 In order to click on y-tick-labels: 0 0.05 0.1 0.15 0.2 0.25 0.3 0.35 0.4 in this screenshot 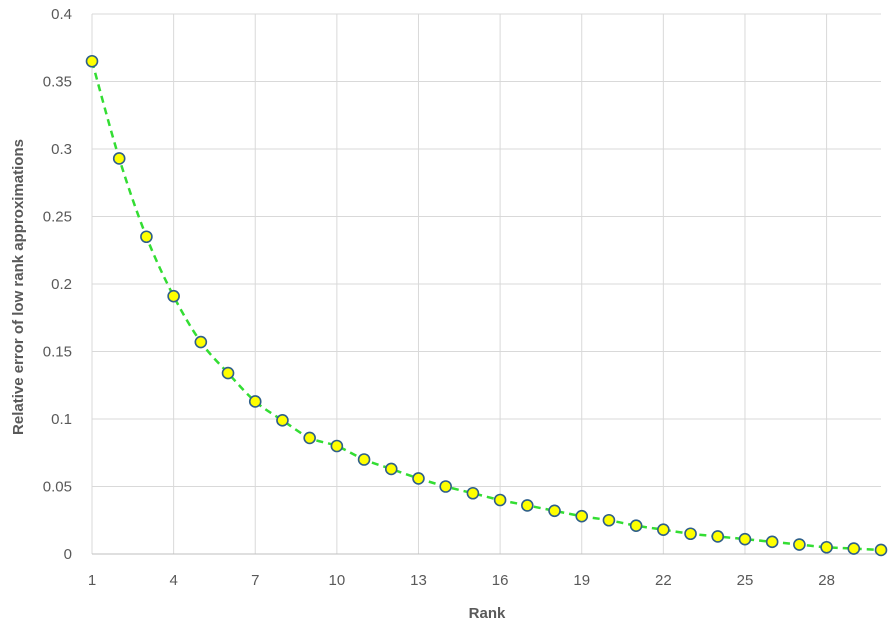, I will do `click(57, 284)`.